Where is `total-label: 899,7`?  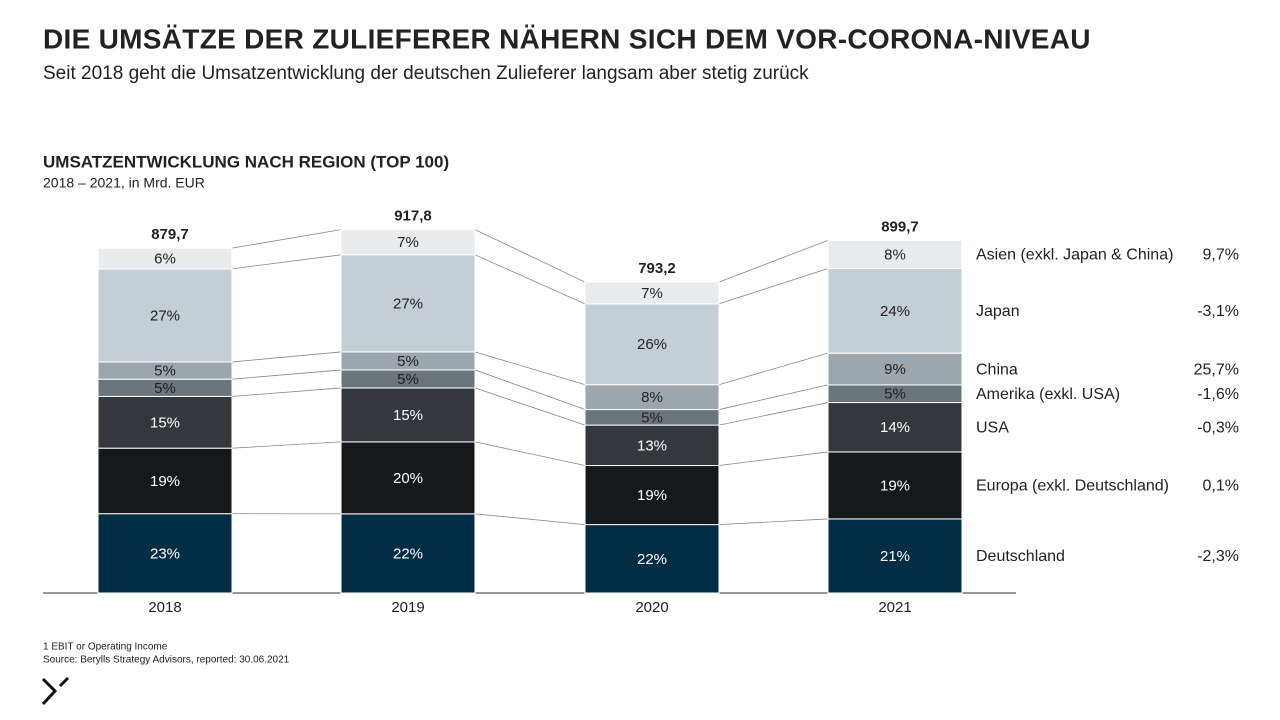
total-label: 899,7 is located at coordinates (900, 226).